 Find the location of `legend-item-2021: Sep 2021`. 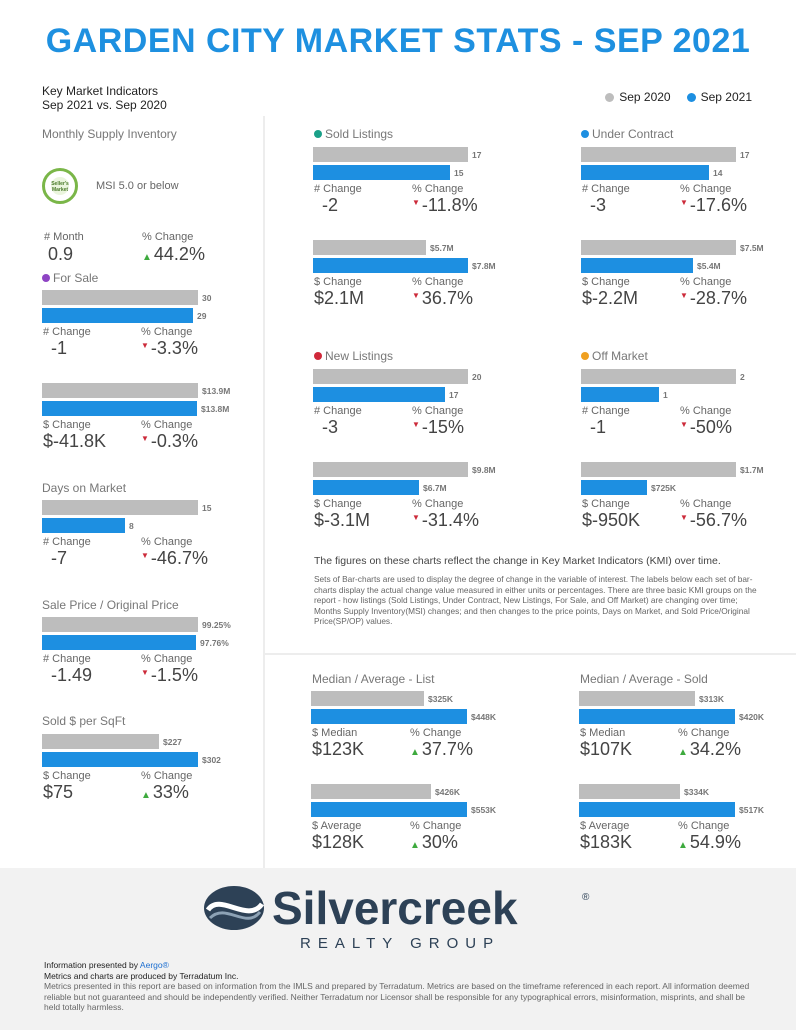

legend-item-2021: Sep 2021 is located at coordinates (719, 97).